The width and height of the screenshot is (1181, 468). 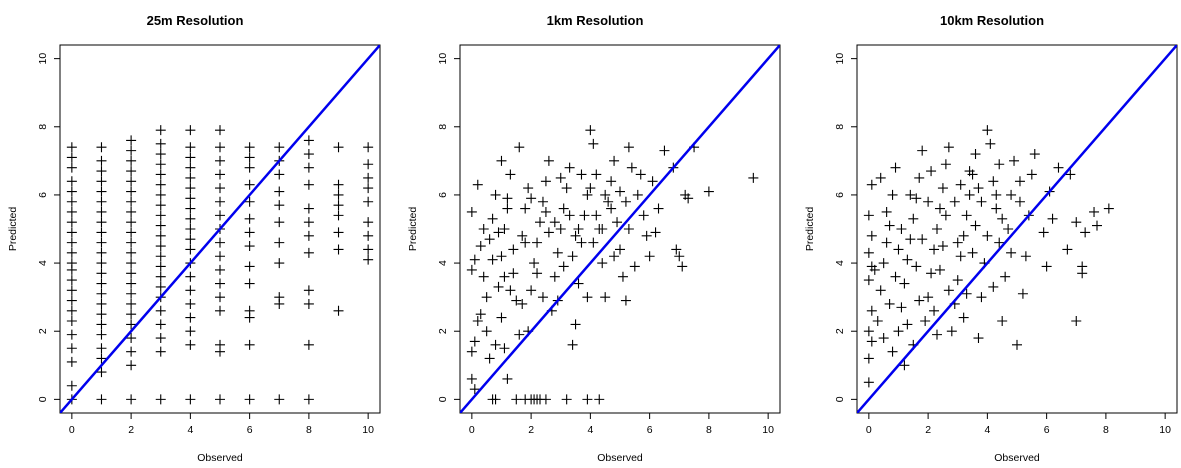 What do you see at coordinates (472, 430) in the screenshot?
I see `x-tick-label: 0` at bounding box center [472, 430].